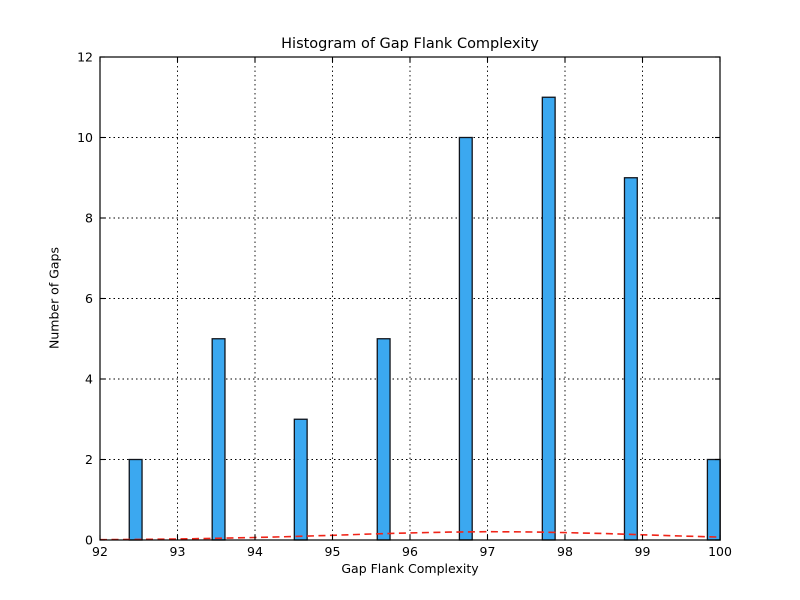 This screenshot has width=800, height=600. What do you see at coordinates (255, 551) in the screenshot?
I see `x-tick-label: 94` at bounding box center [255, 551].